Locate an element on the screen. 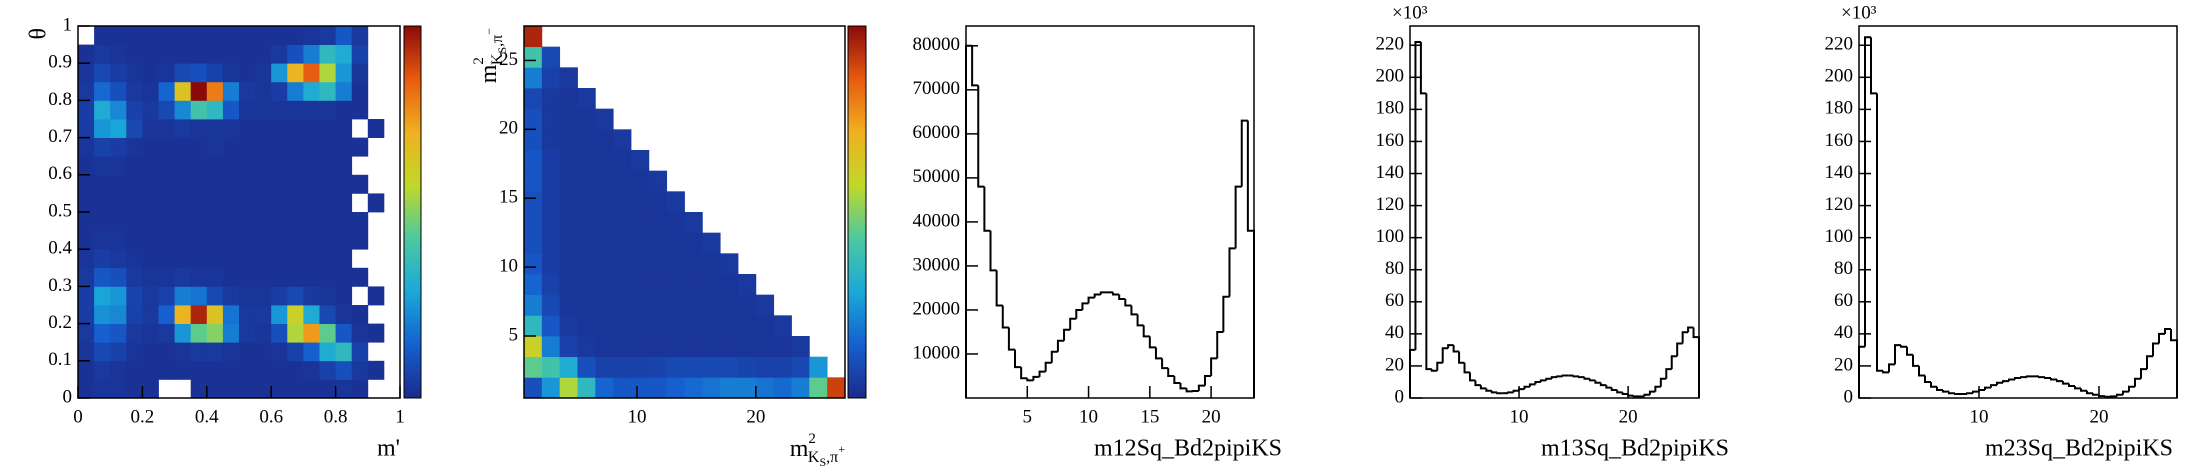 Image resolution: width=2196 pixels, height=472 pixels. y-tick-label: 60000 is located at coordinates (937, 132).